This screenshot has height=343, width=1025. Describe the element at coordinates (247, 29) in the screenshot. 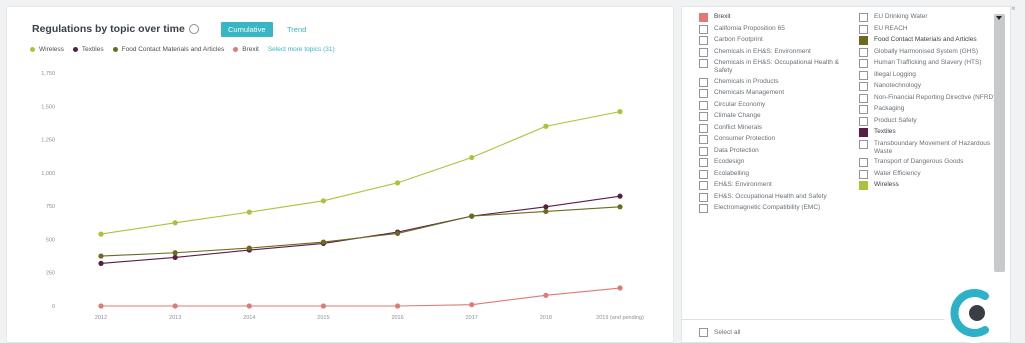

I see `cumulative-toggle: Cumulative` at that location.